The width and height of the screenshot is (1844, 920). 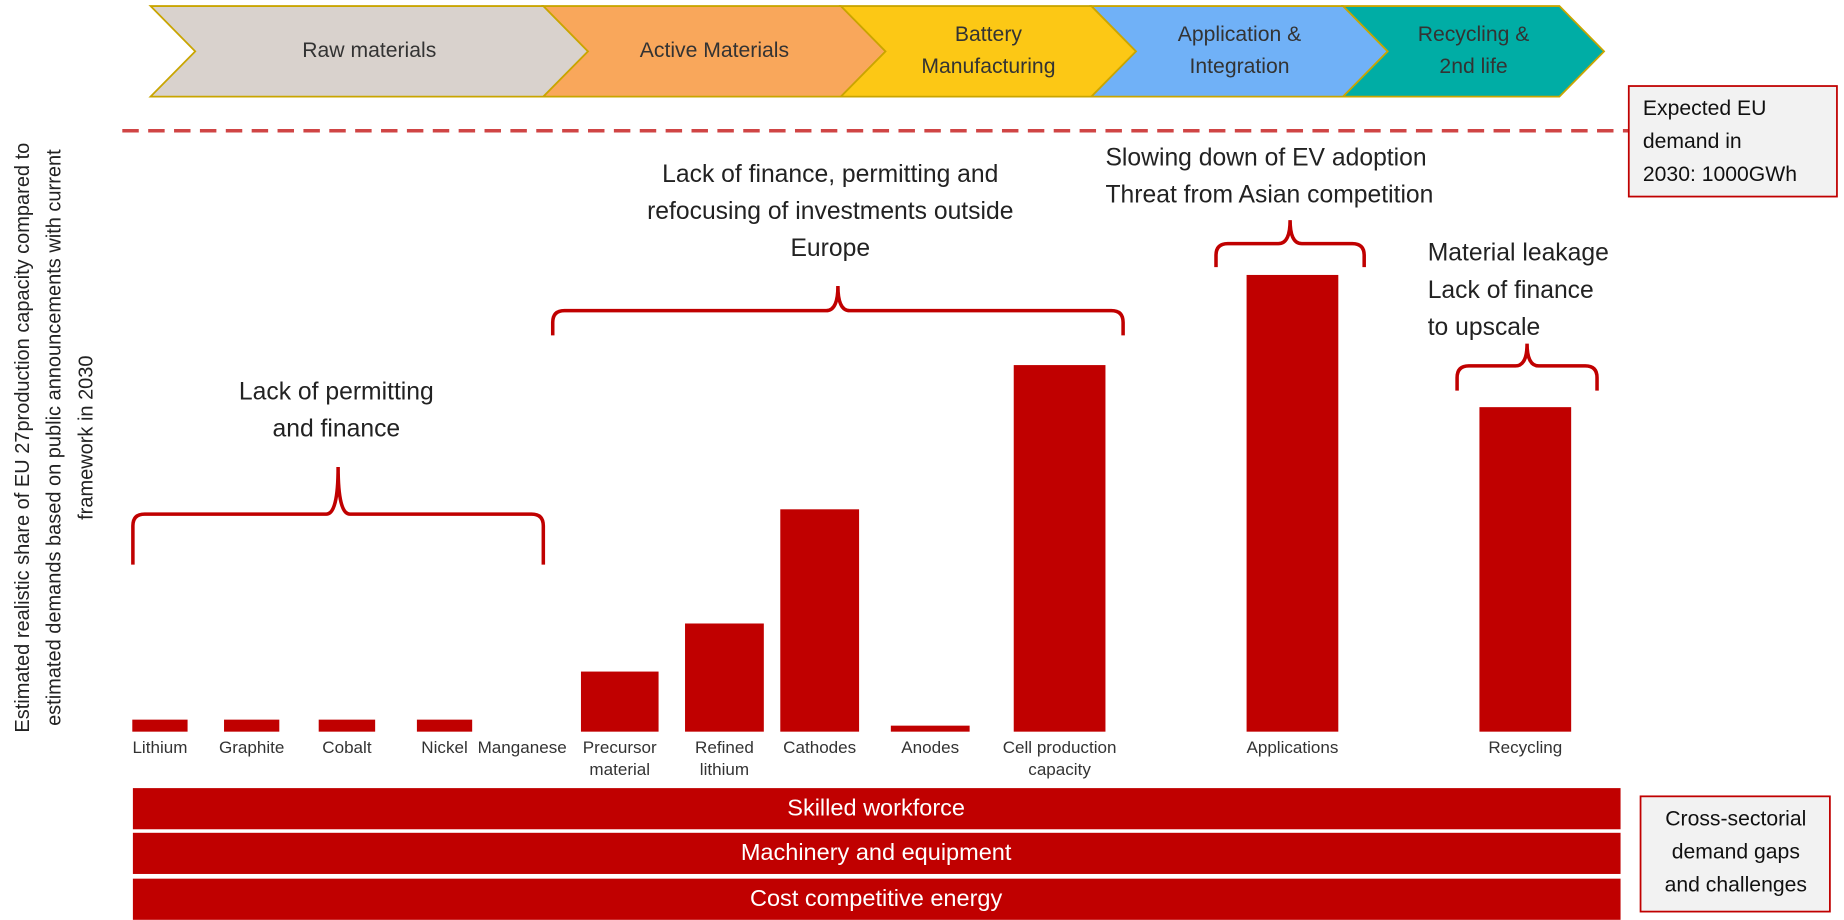 I want to click on y-axis-label: framework in 2030, so click(x=86, y=437).